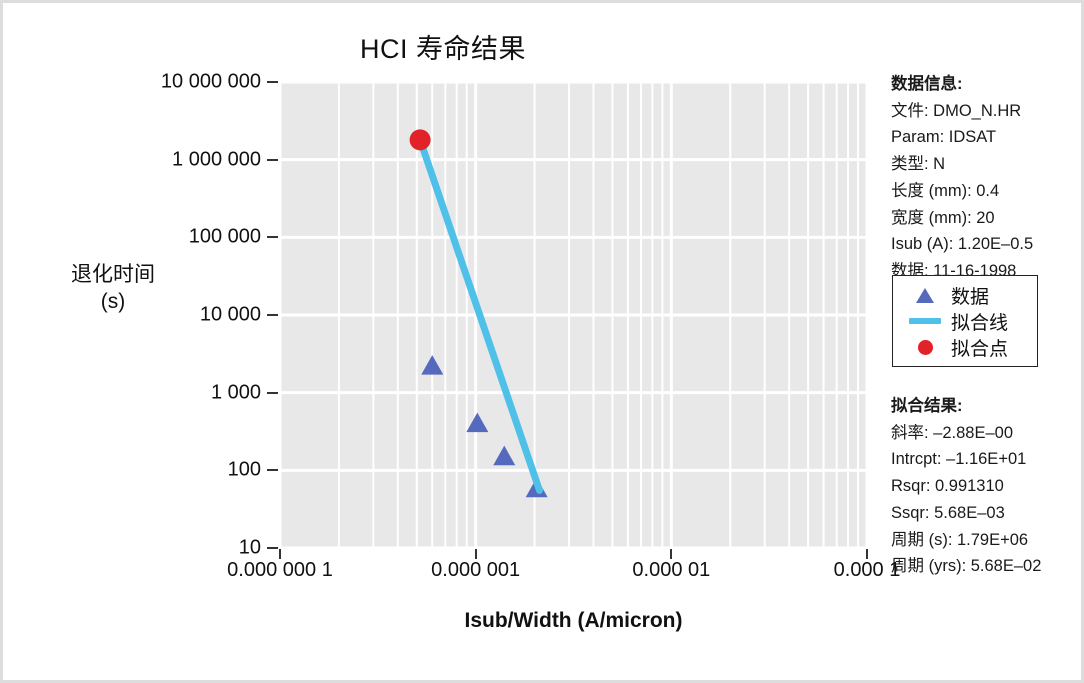 The height and width of the screenshot is (683, 1084). I want to click on fit-results-row: 周期 (s): 1.79E+06, so click(960, 539).